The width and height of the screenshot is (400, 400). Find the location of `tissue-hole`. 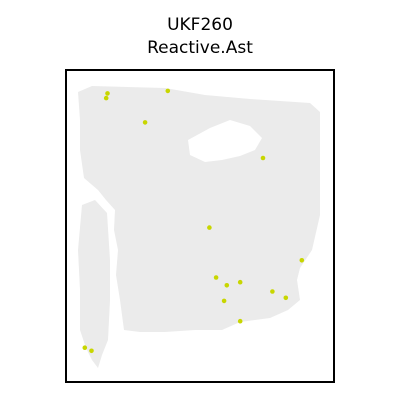

tissue-hole is located at coordinates (225, 141).